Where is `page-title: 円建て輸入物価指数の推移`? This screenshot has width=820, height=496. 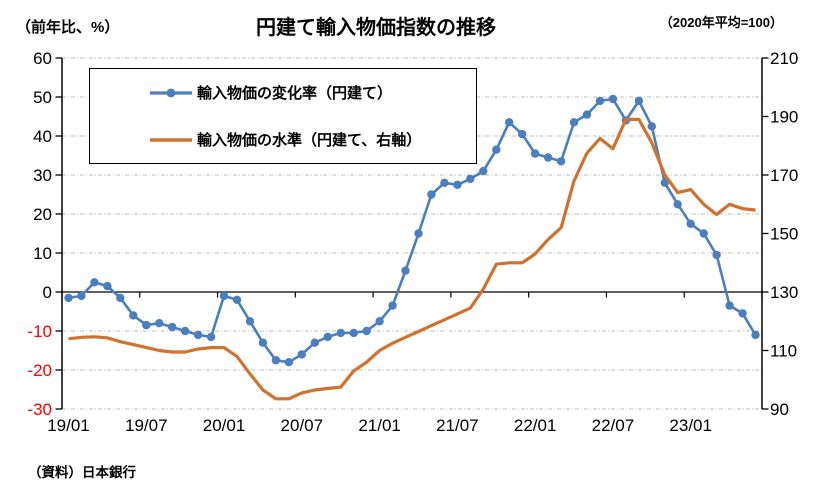
page-title: 円建て輸入物価指数の推移 is located at coordinates (376, 28).